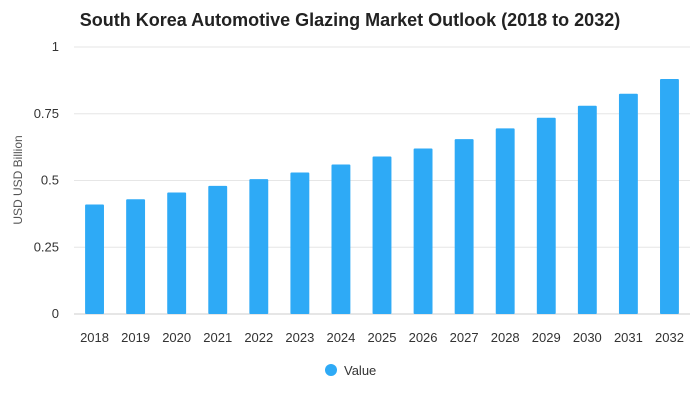  I want to click on x-tick-label: 2027, so click(464, 337).